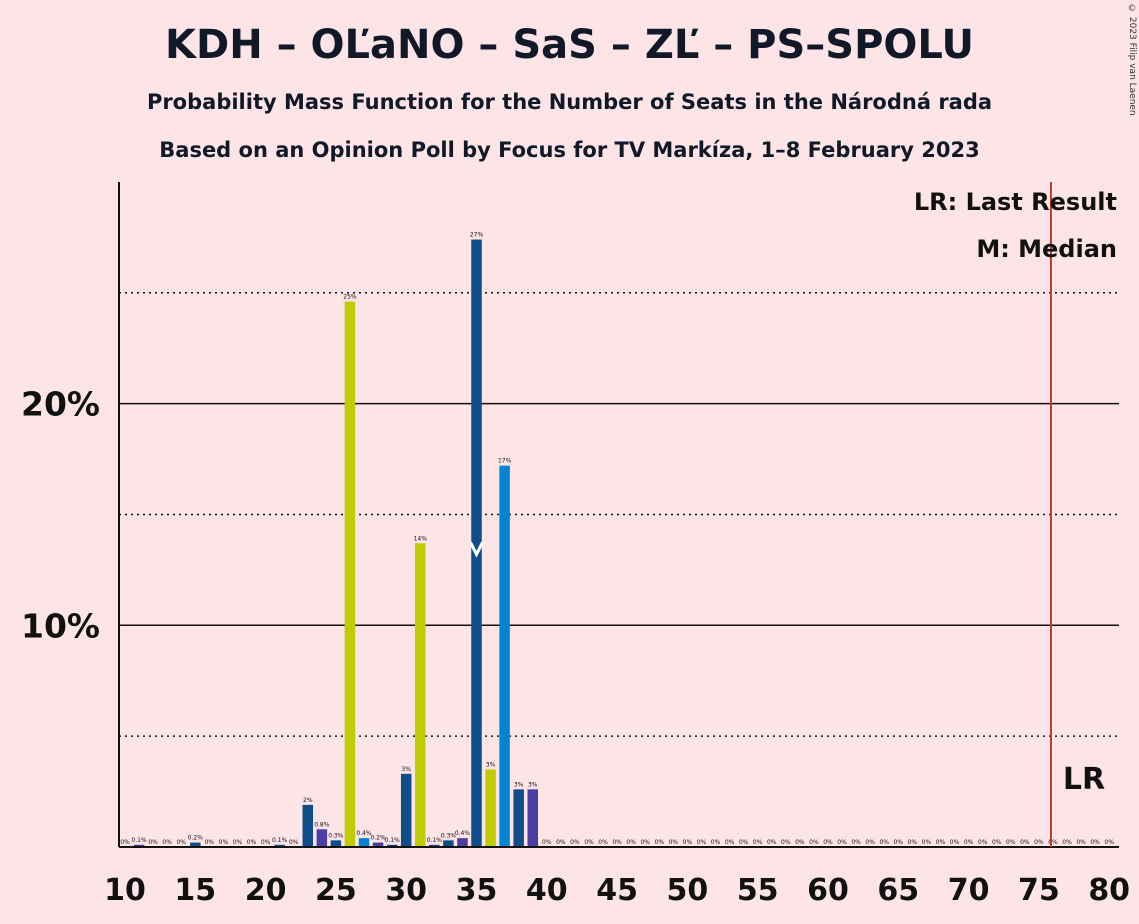  I want to click on bar-label-seats-17: 0%, so click(224, 842).